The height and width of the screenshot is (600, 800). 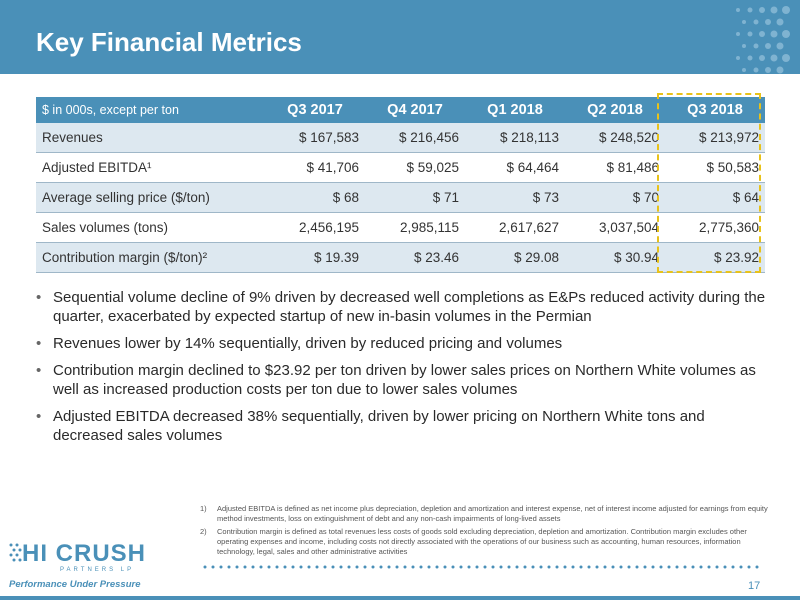 What do you see at coordinates (481, 567) in the screenshot?
I see `dotted-divider` at bounding box center [481, 567].